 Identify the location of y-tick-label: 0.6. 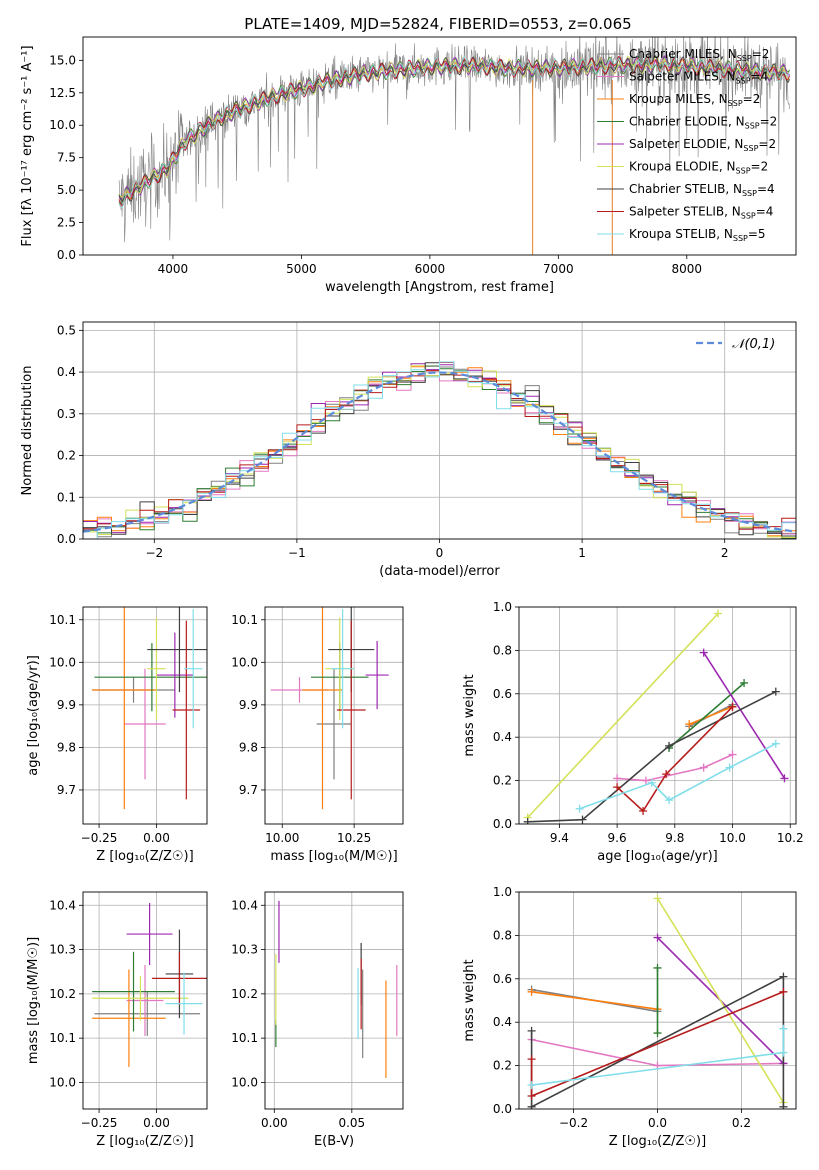
(502, 694).